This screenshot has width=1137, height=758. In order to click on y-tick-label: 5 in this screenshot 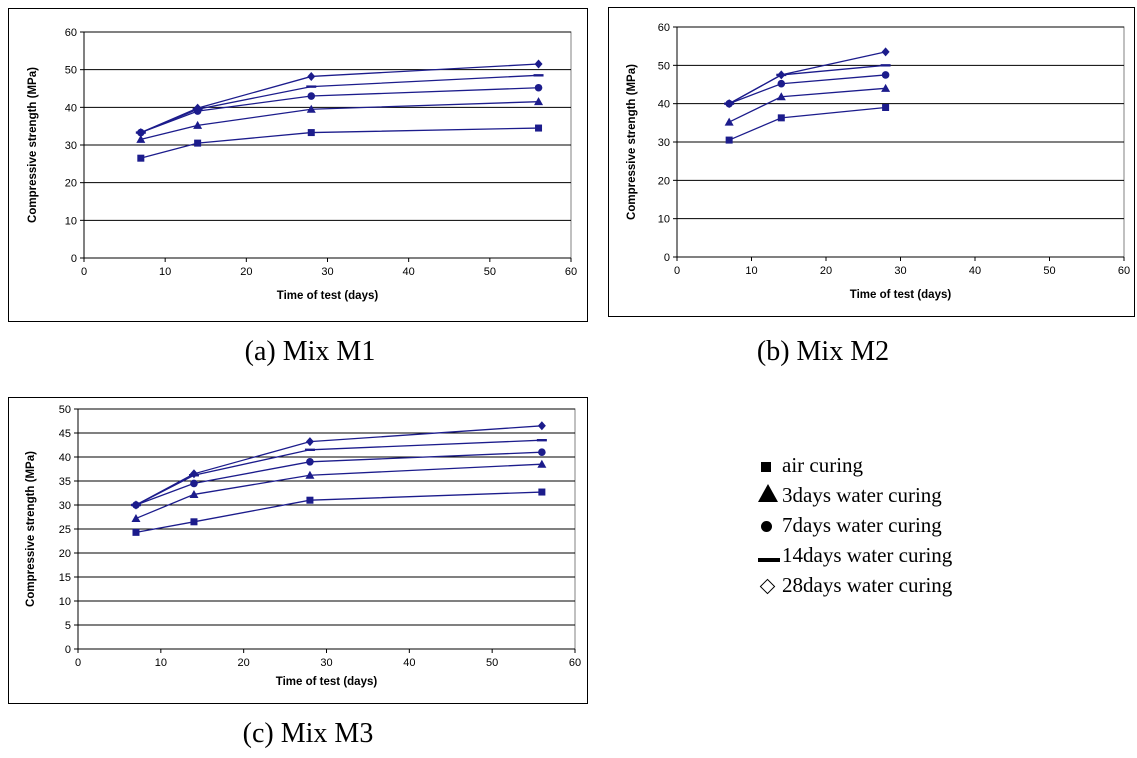, I will do `click(68, 626)`.